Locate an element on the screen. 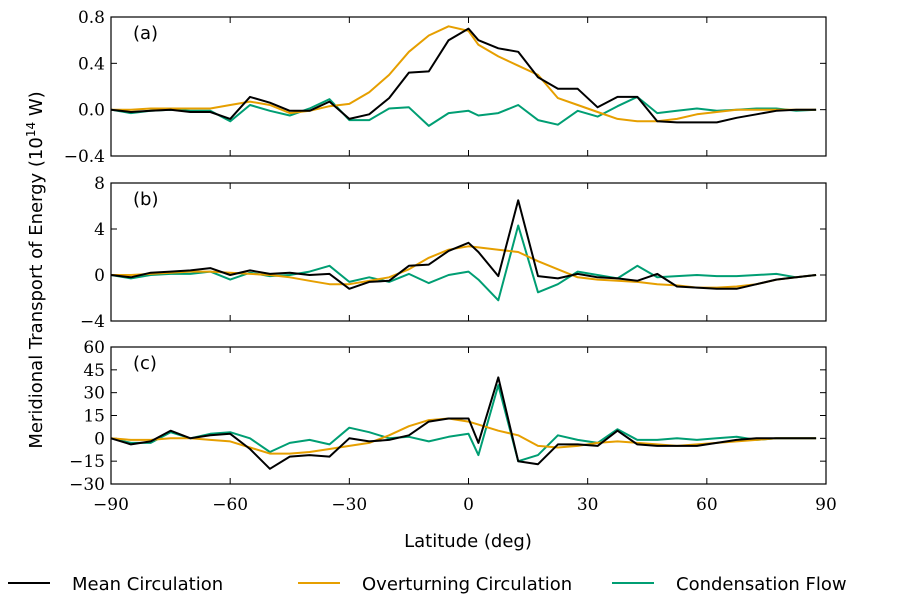 The height and width of the screenshot is (601, 917). y-tick-label: 60 is located at coordinates (94, 348).